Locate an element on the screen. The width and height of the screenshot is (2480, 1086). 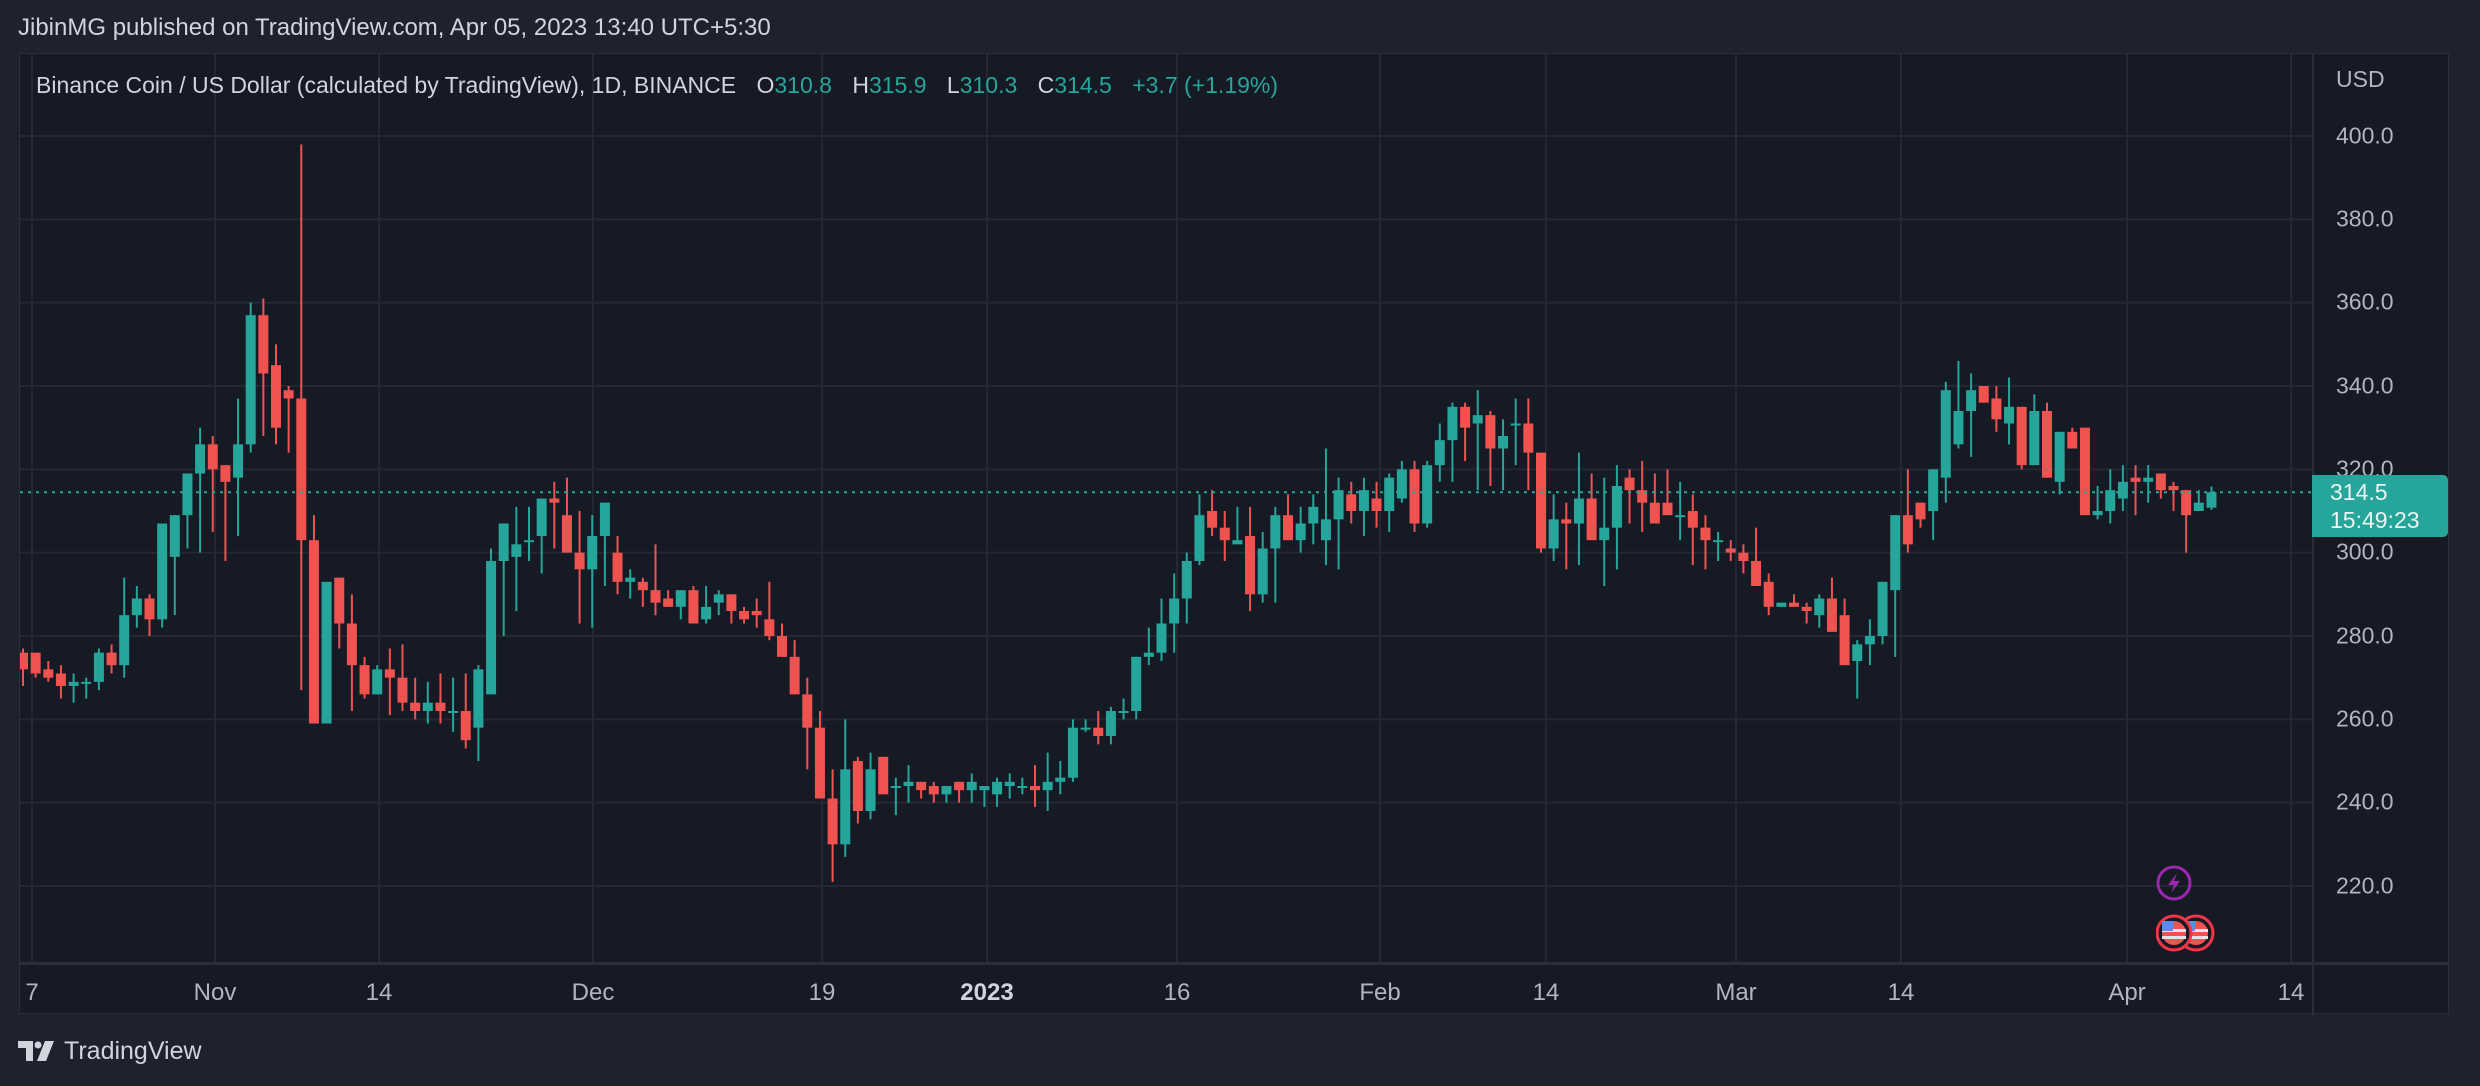
time-tick: Apr is located at coordinates (2127, 992).